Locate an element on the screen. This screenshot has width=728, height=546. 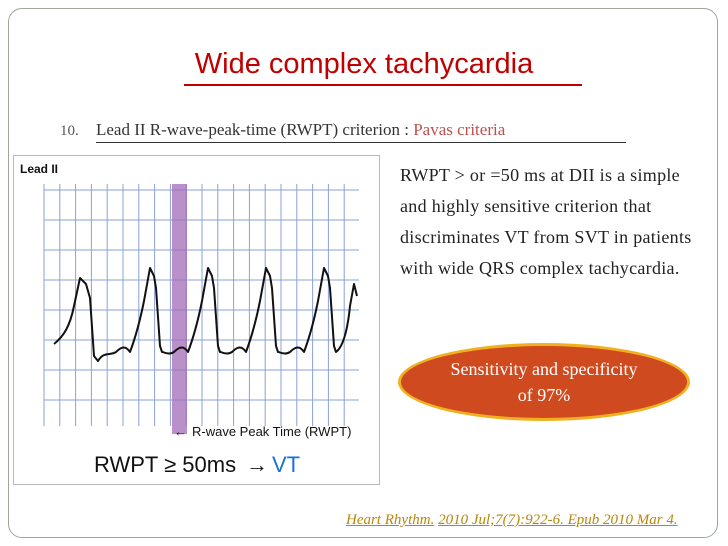
callout-text: Sensitivity and specificity of 97% is located at coordinates (544, 382).